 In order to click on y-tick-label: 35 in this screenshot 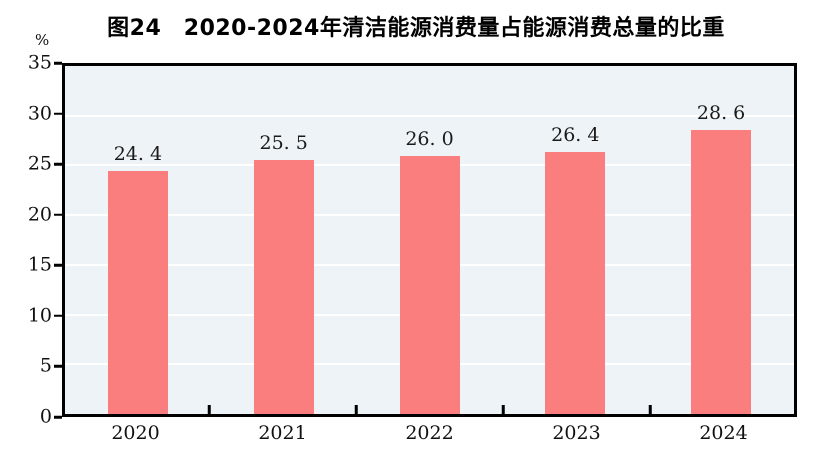, I will do `click(39, 62)`.